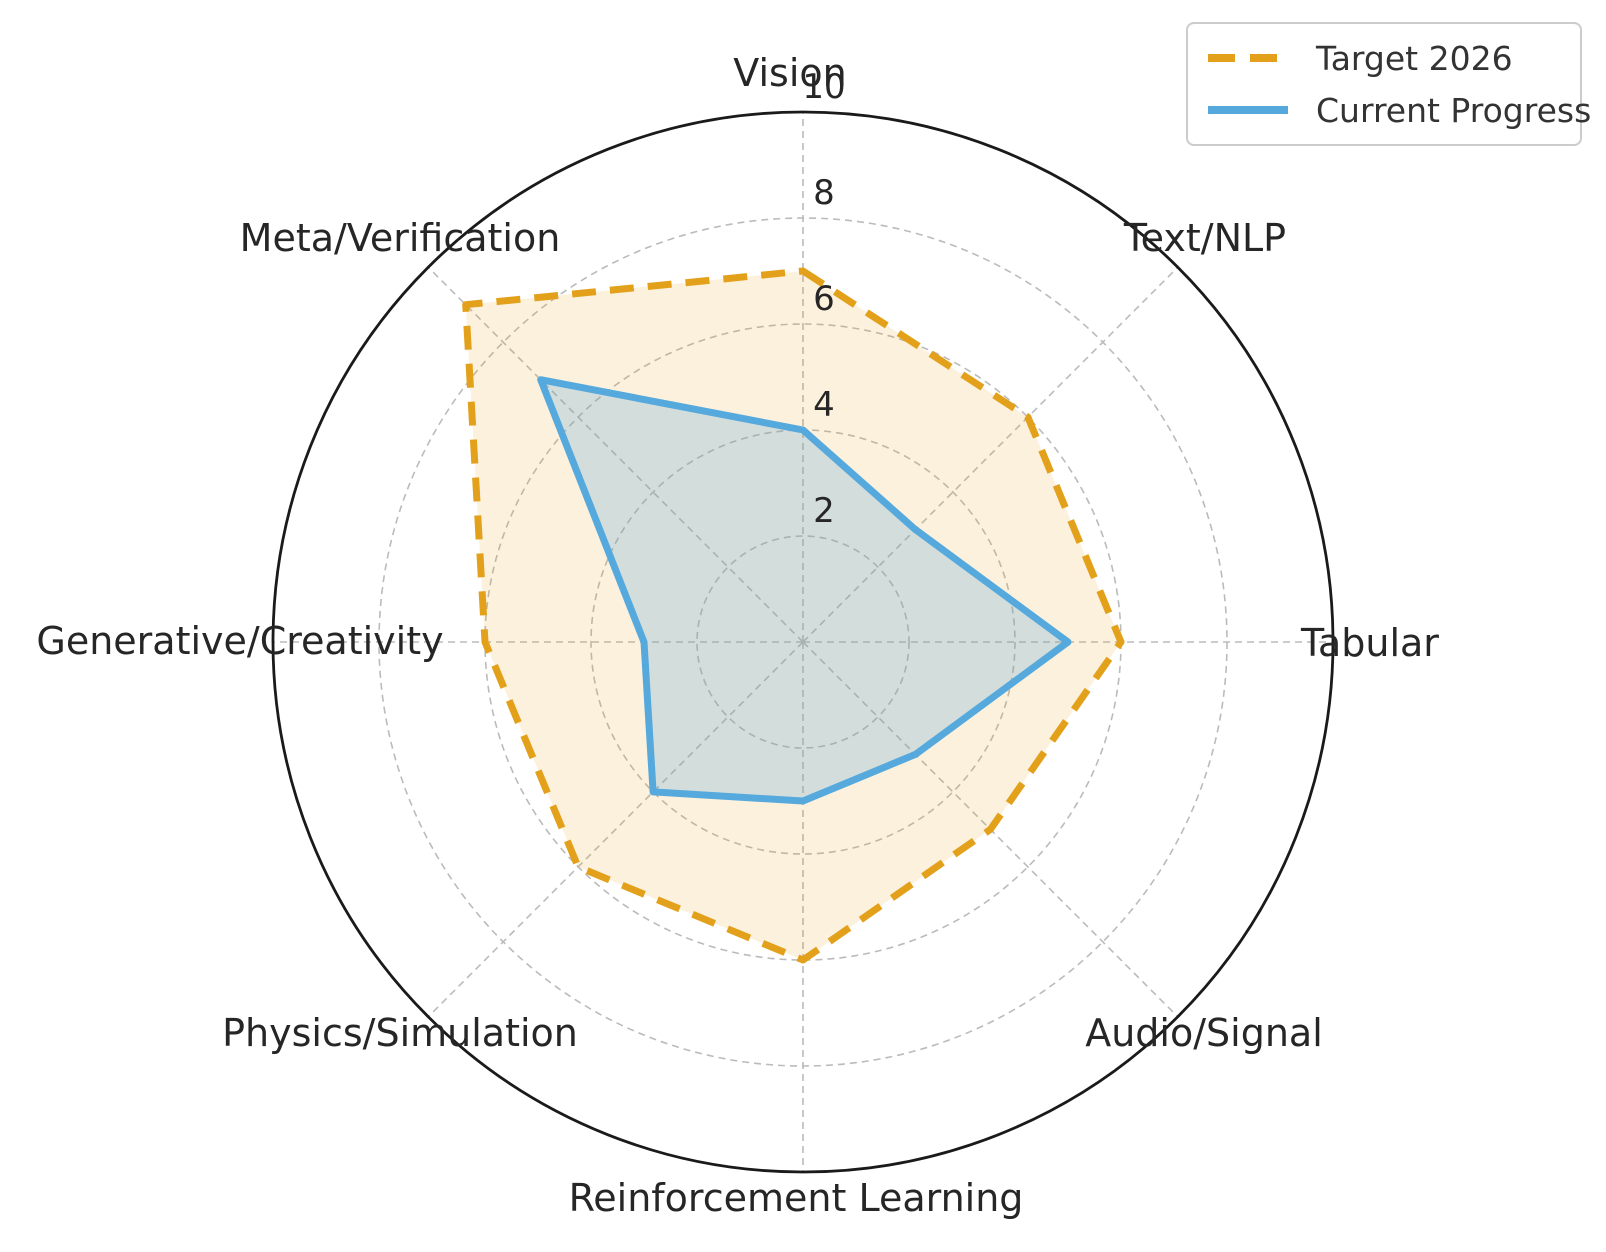  Describe the element at coordinates (1369, 643) in the screenshot. I see `axis-label-tabular: Tabular` at that location.